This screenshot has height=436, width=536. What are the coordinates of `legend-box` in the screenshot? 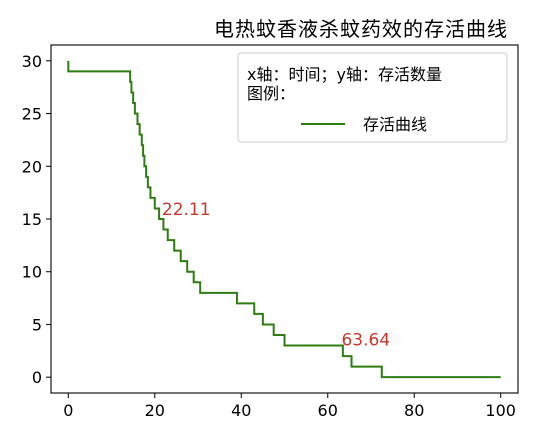 It's located at (372, 97).